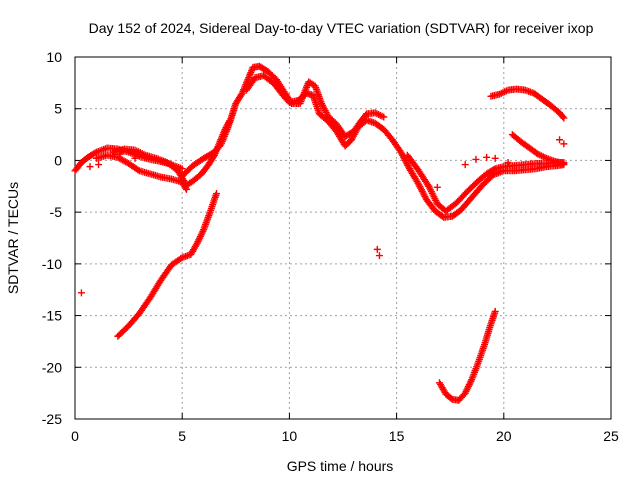 The image size is (640, 480). I want to click on y-axis-label: SDTVAR / TECUs, so click(13, 238).